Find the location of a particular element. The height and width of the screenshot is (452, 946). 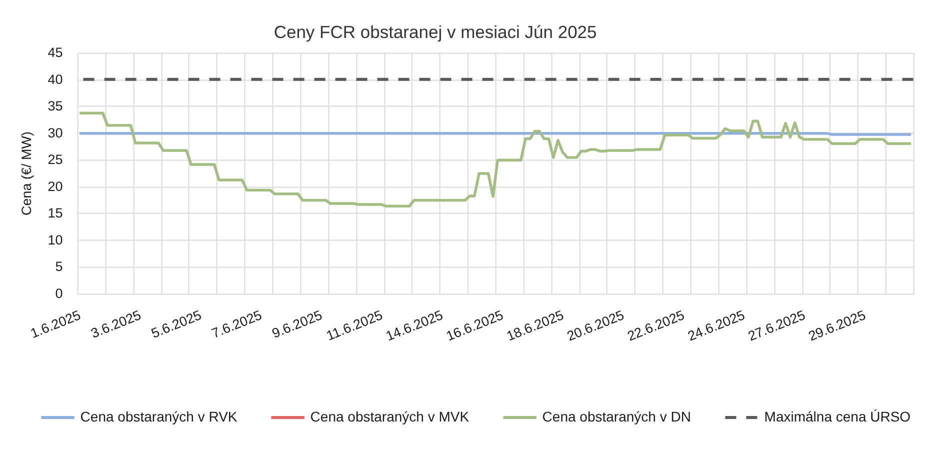

legend-label: Cena obstaraných v RVK is located at coordinates (159, 416).